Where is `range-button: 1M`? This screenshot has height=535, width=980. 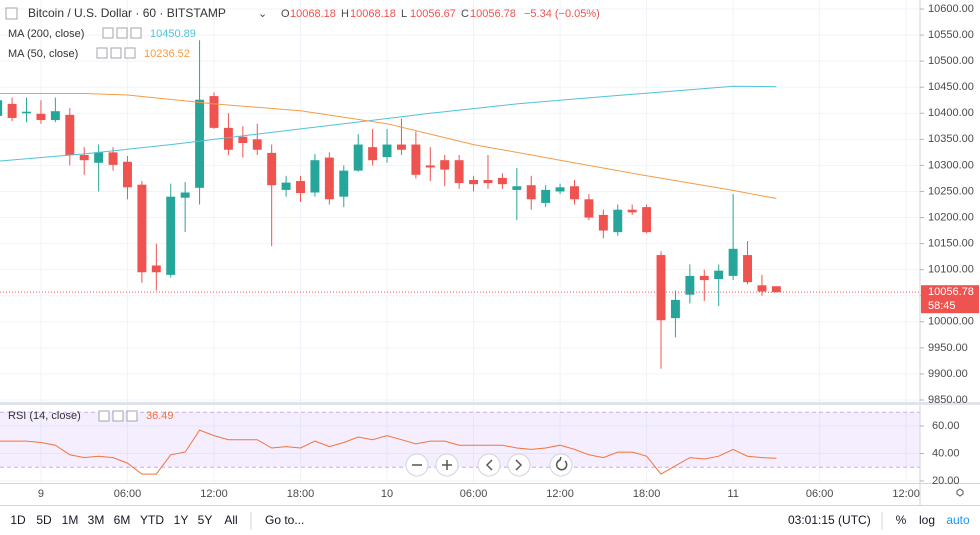
range-button: 1M is located at coordinates (70, 520).